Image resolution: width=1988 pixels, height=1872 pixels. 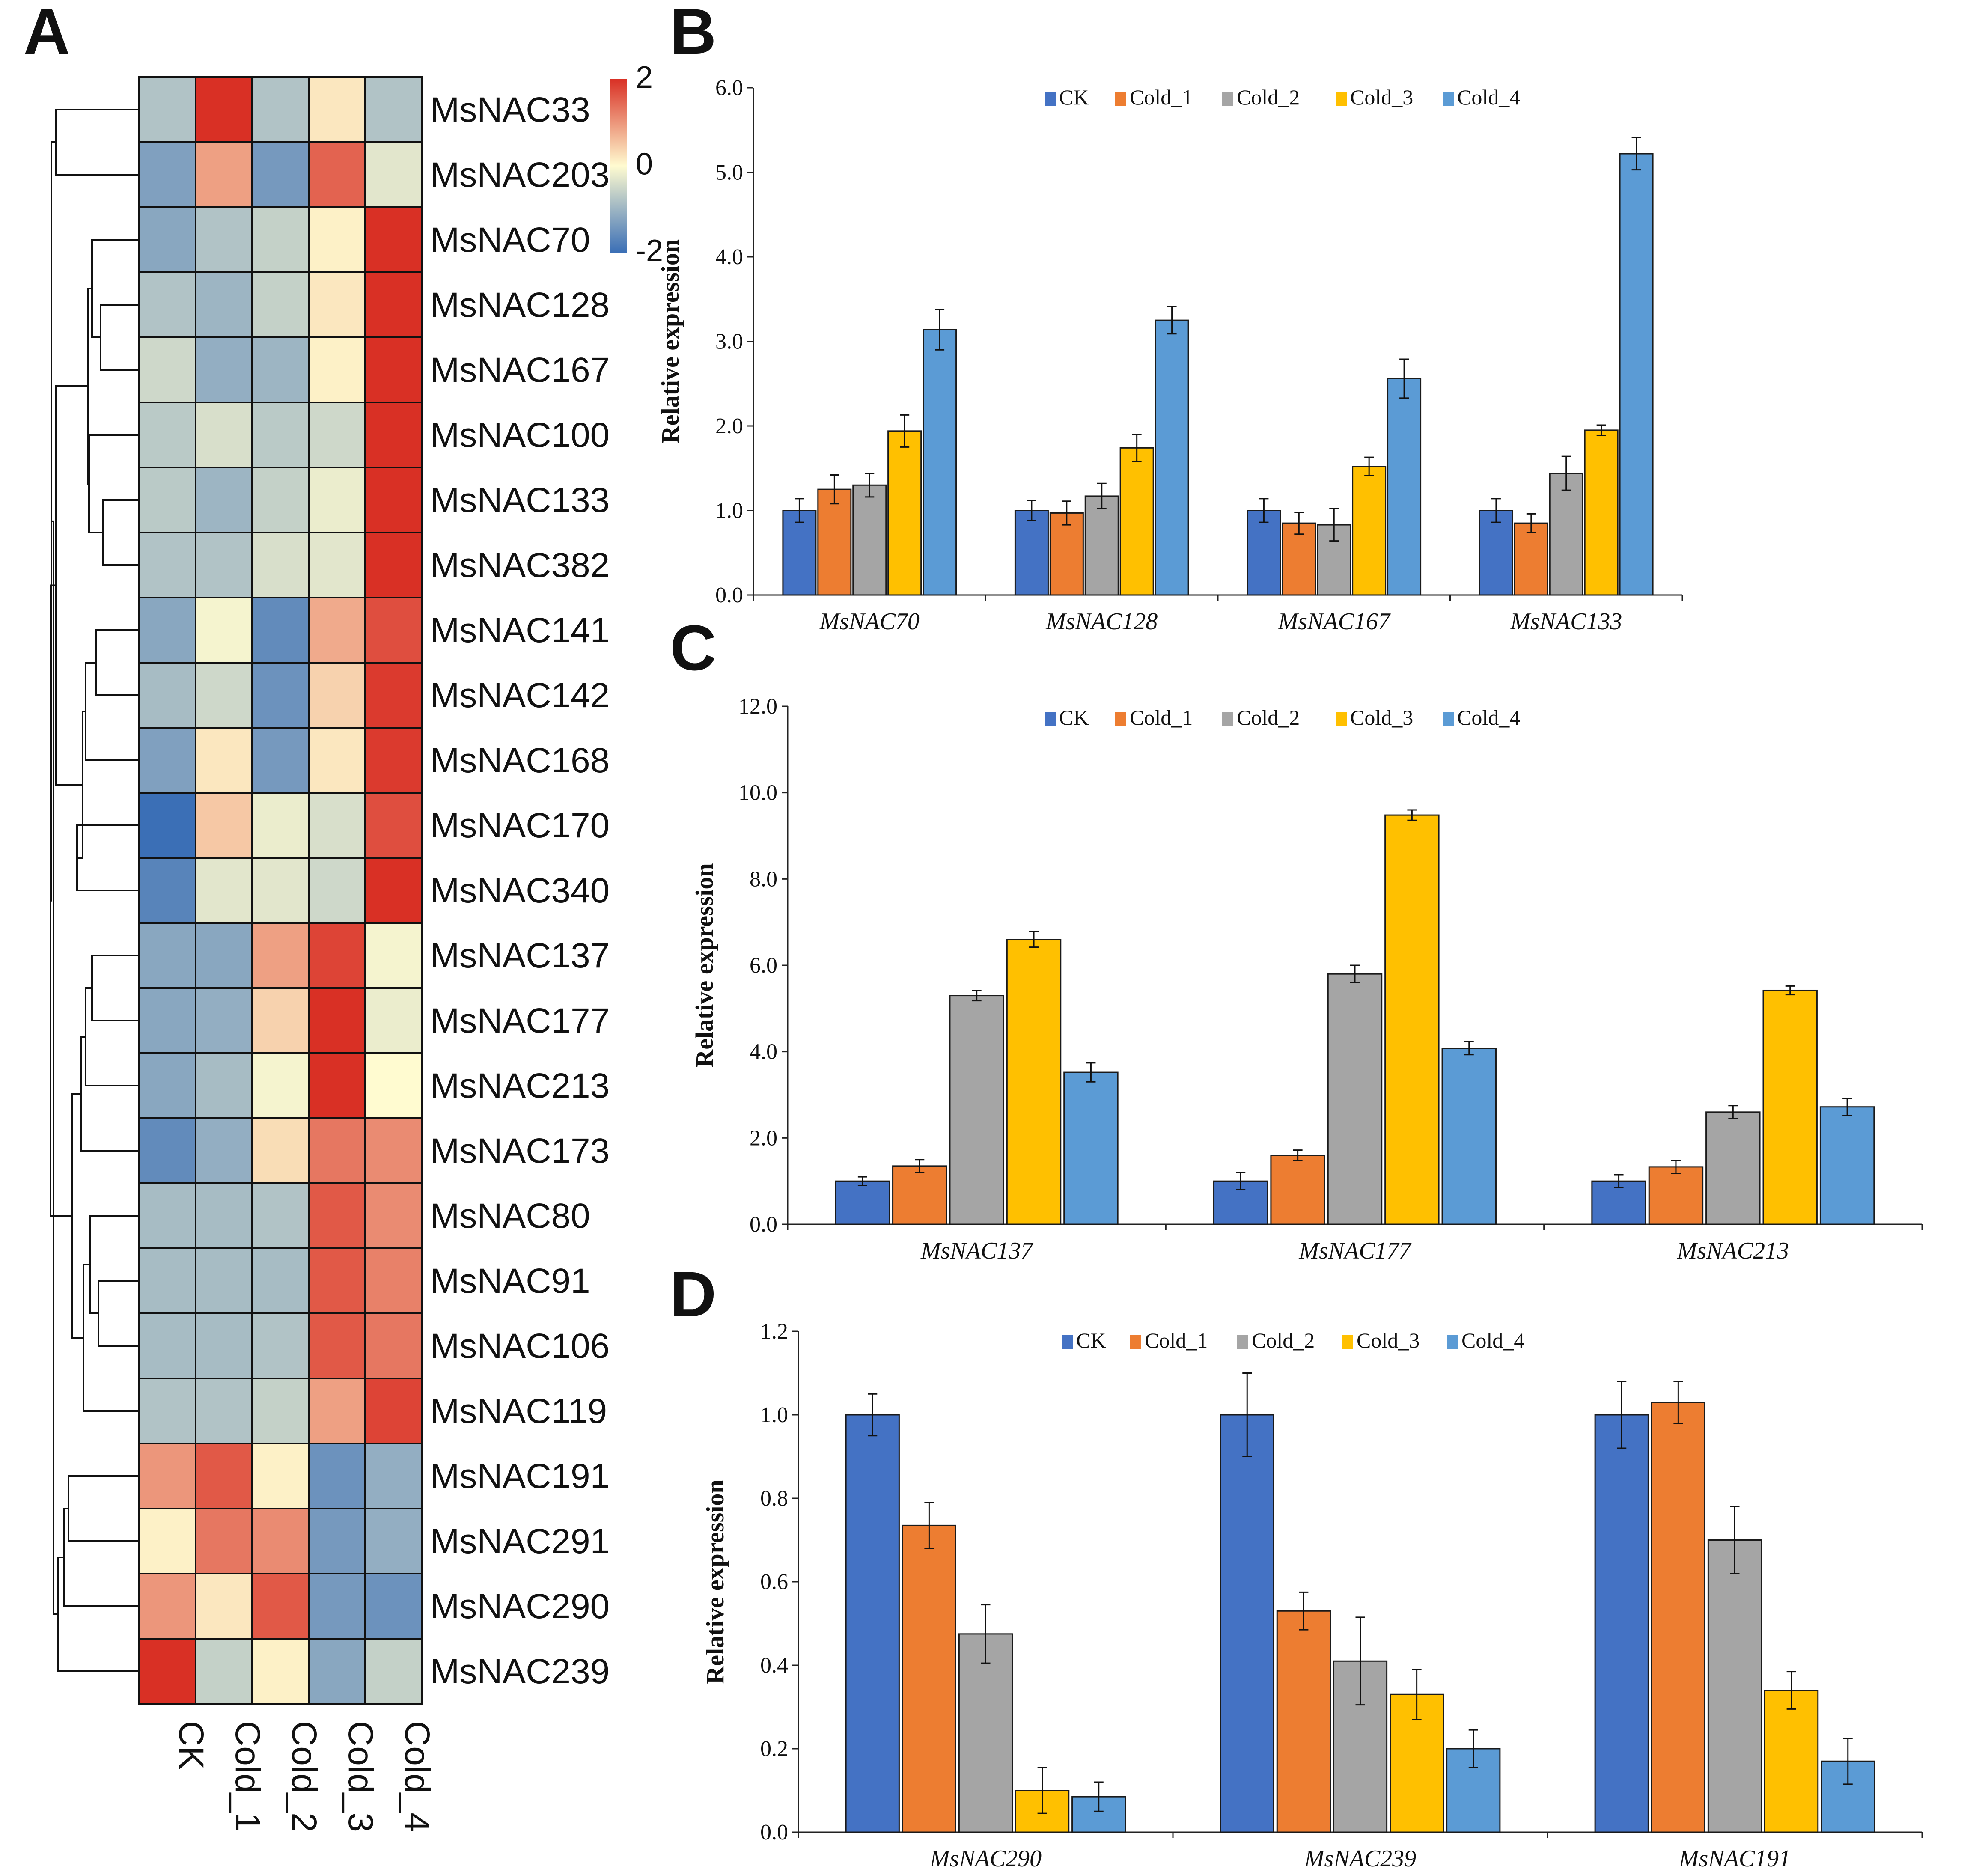 I want to click on y-tick-label: 0.4, so click(x=774, y=1665).